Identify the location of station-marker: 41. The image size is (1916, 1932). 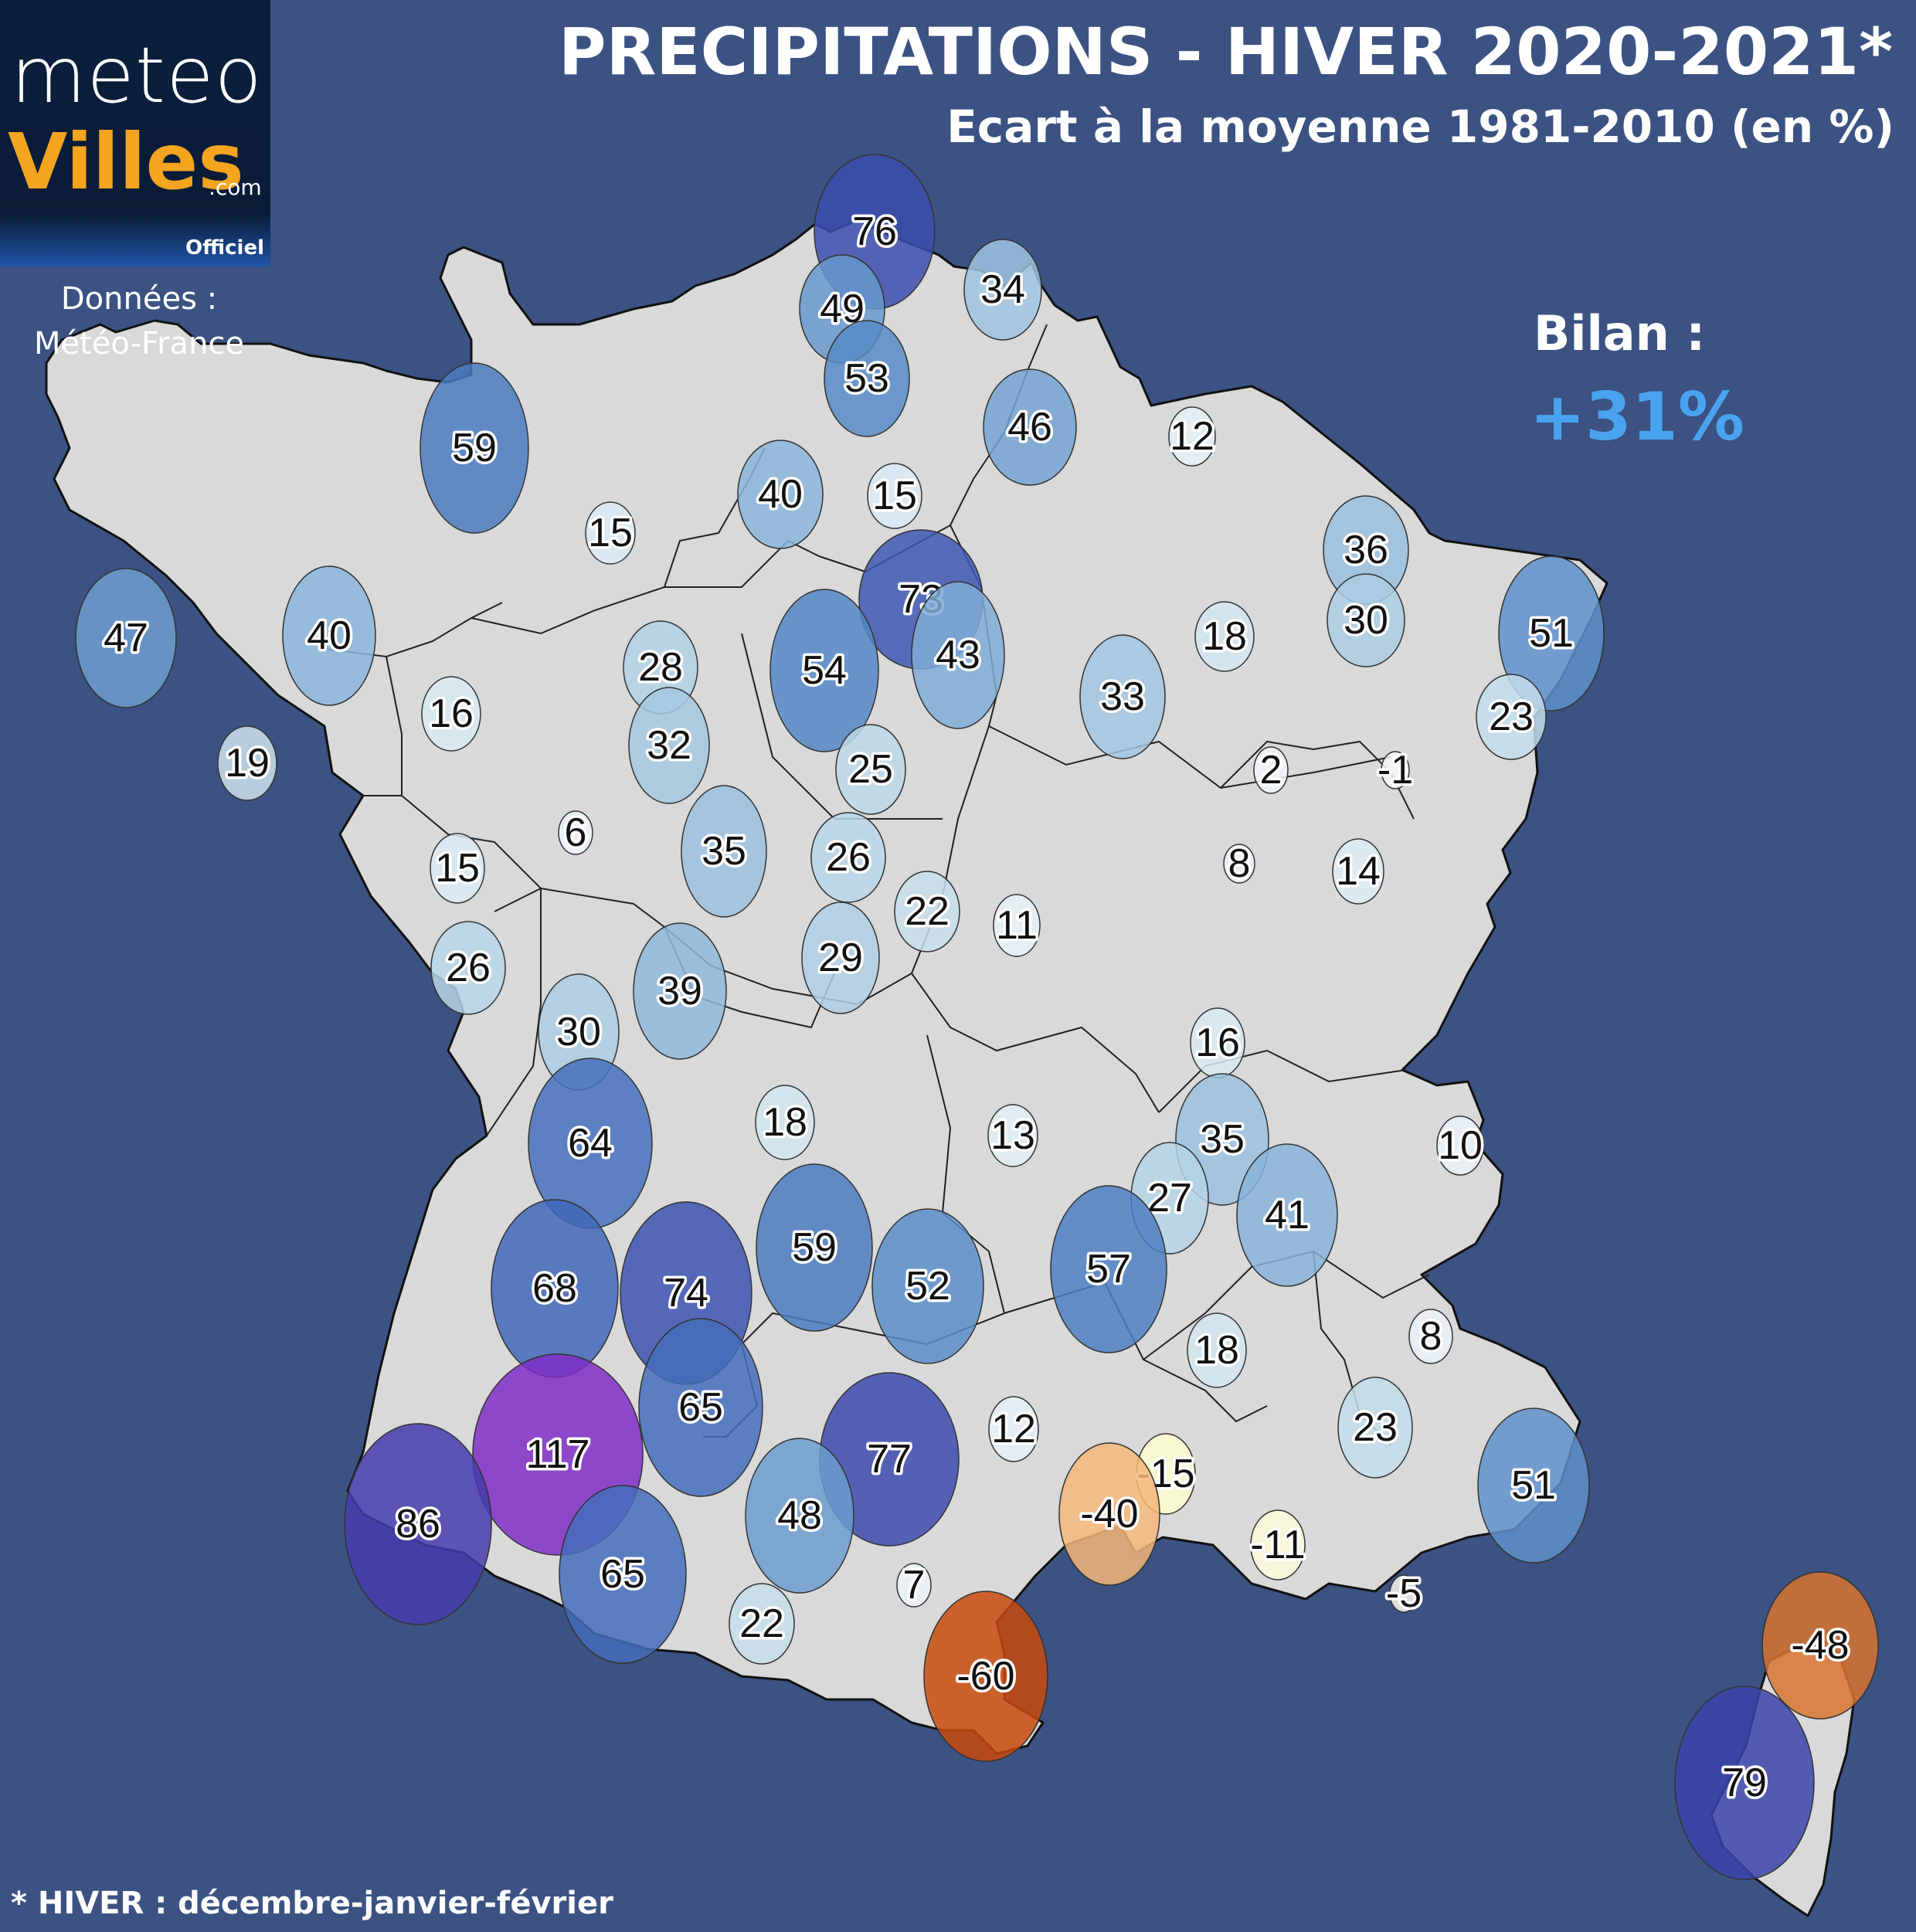
(1287, 1215).